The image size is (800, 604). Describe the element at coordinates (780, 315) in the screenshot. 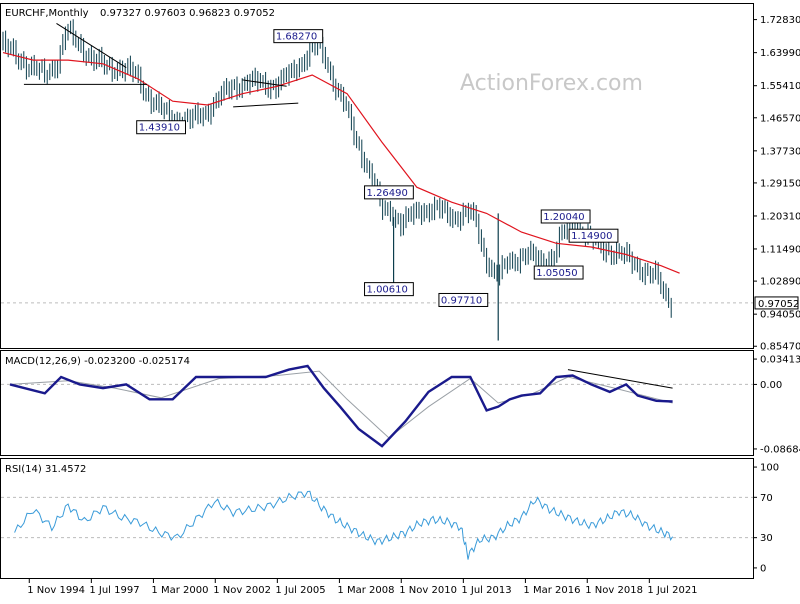

I see `price-tick-label: 0.94050` at that location.